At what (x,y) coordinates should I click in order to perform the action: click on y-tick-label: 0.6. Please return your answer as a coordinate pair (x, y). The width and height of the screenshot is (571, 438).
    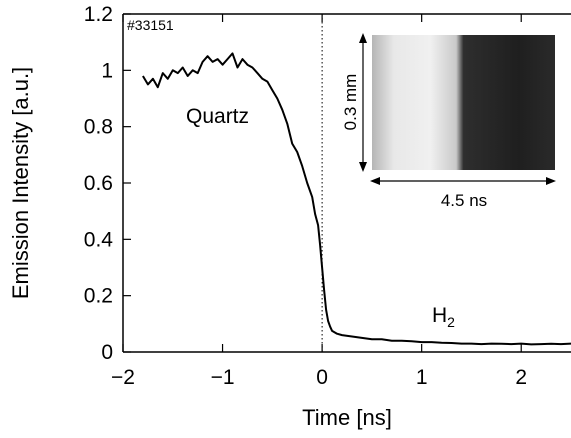
    Looking at the image, I should click on (98, 183).